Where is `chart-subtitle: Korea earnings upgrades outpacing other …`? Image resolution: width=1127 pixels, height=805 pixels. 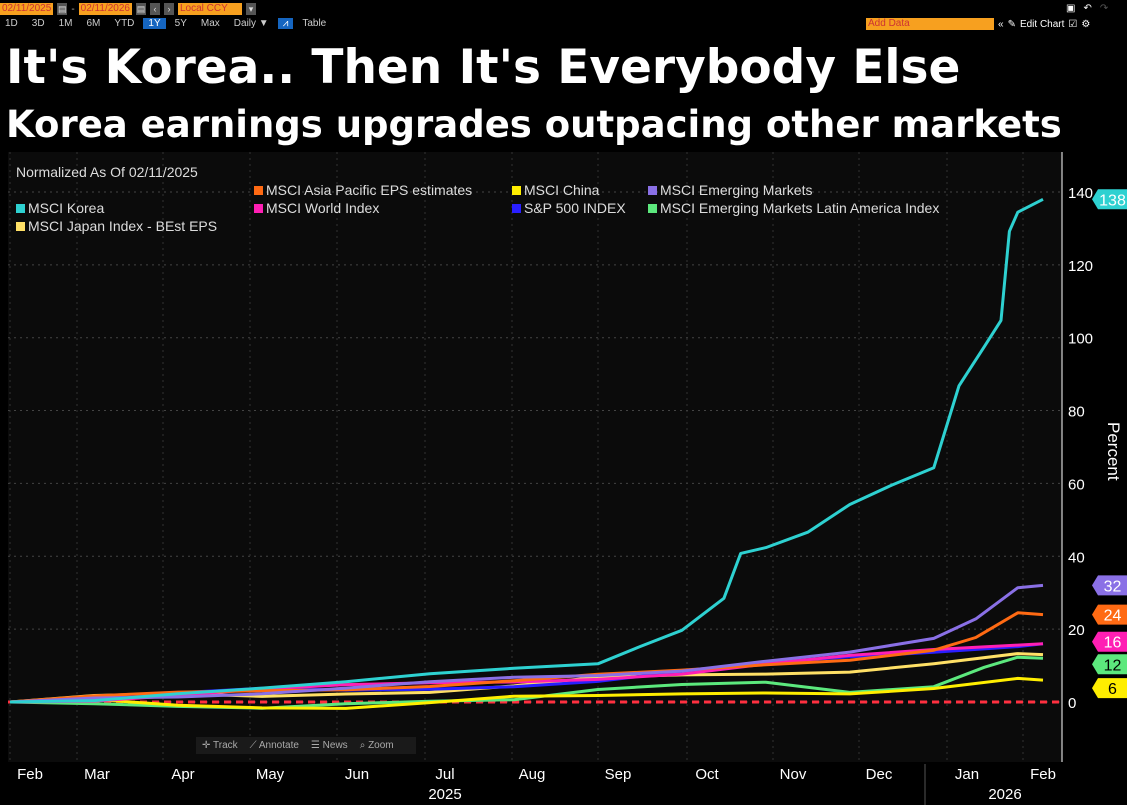
chart-subtitle: Korea earnings upgrades outpacing other … is located at coordinates (534, 124).